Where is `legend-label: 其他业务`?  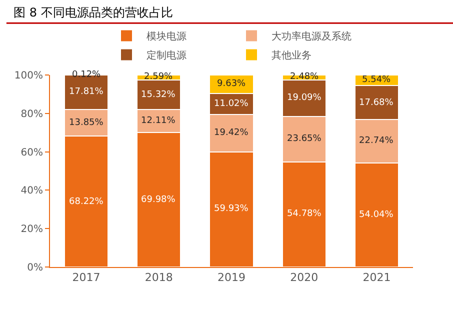 legend-label: 其他业务 is located at coordinates (292, 56).